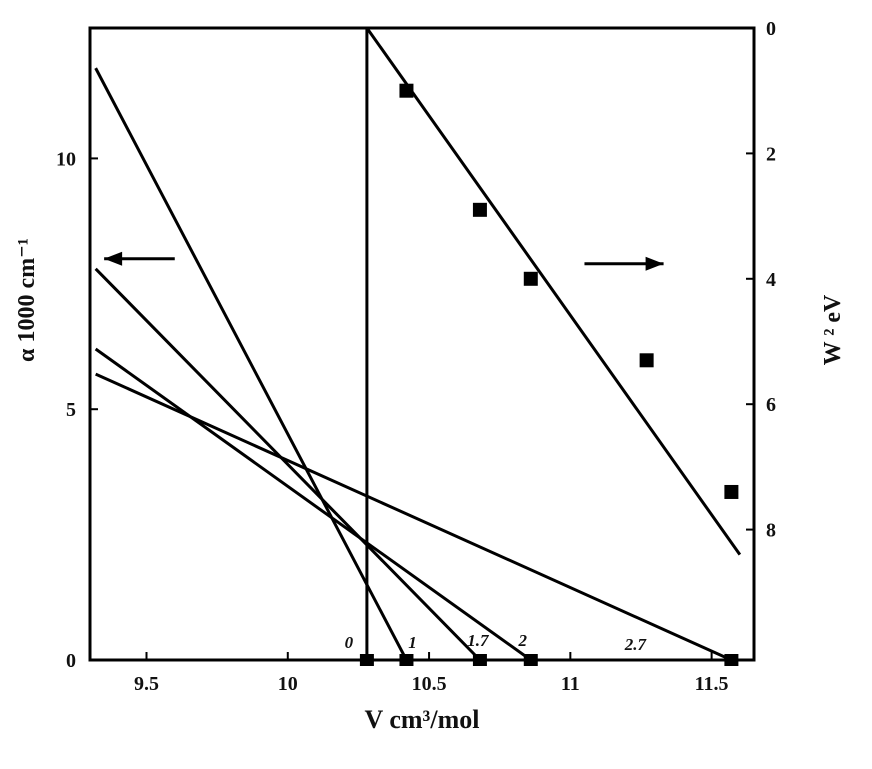 The height and width of the screenshot is (769, 872). I want to click on alpha-line-labels: 0 1 1.7 2 2.7, so click(496, 642).